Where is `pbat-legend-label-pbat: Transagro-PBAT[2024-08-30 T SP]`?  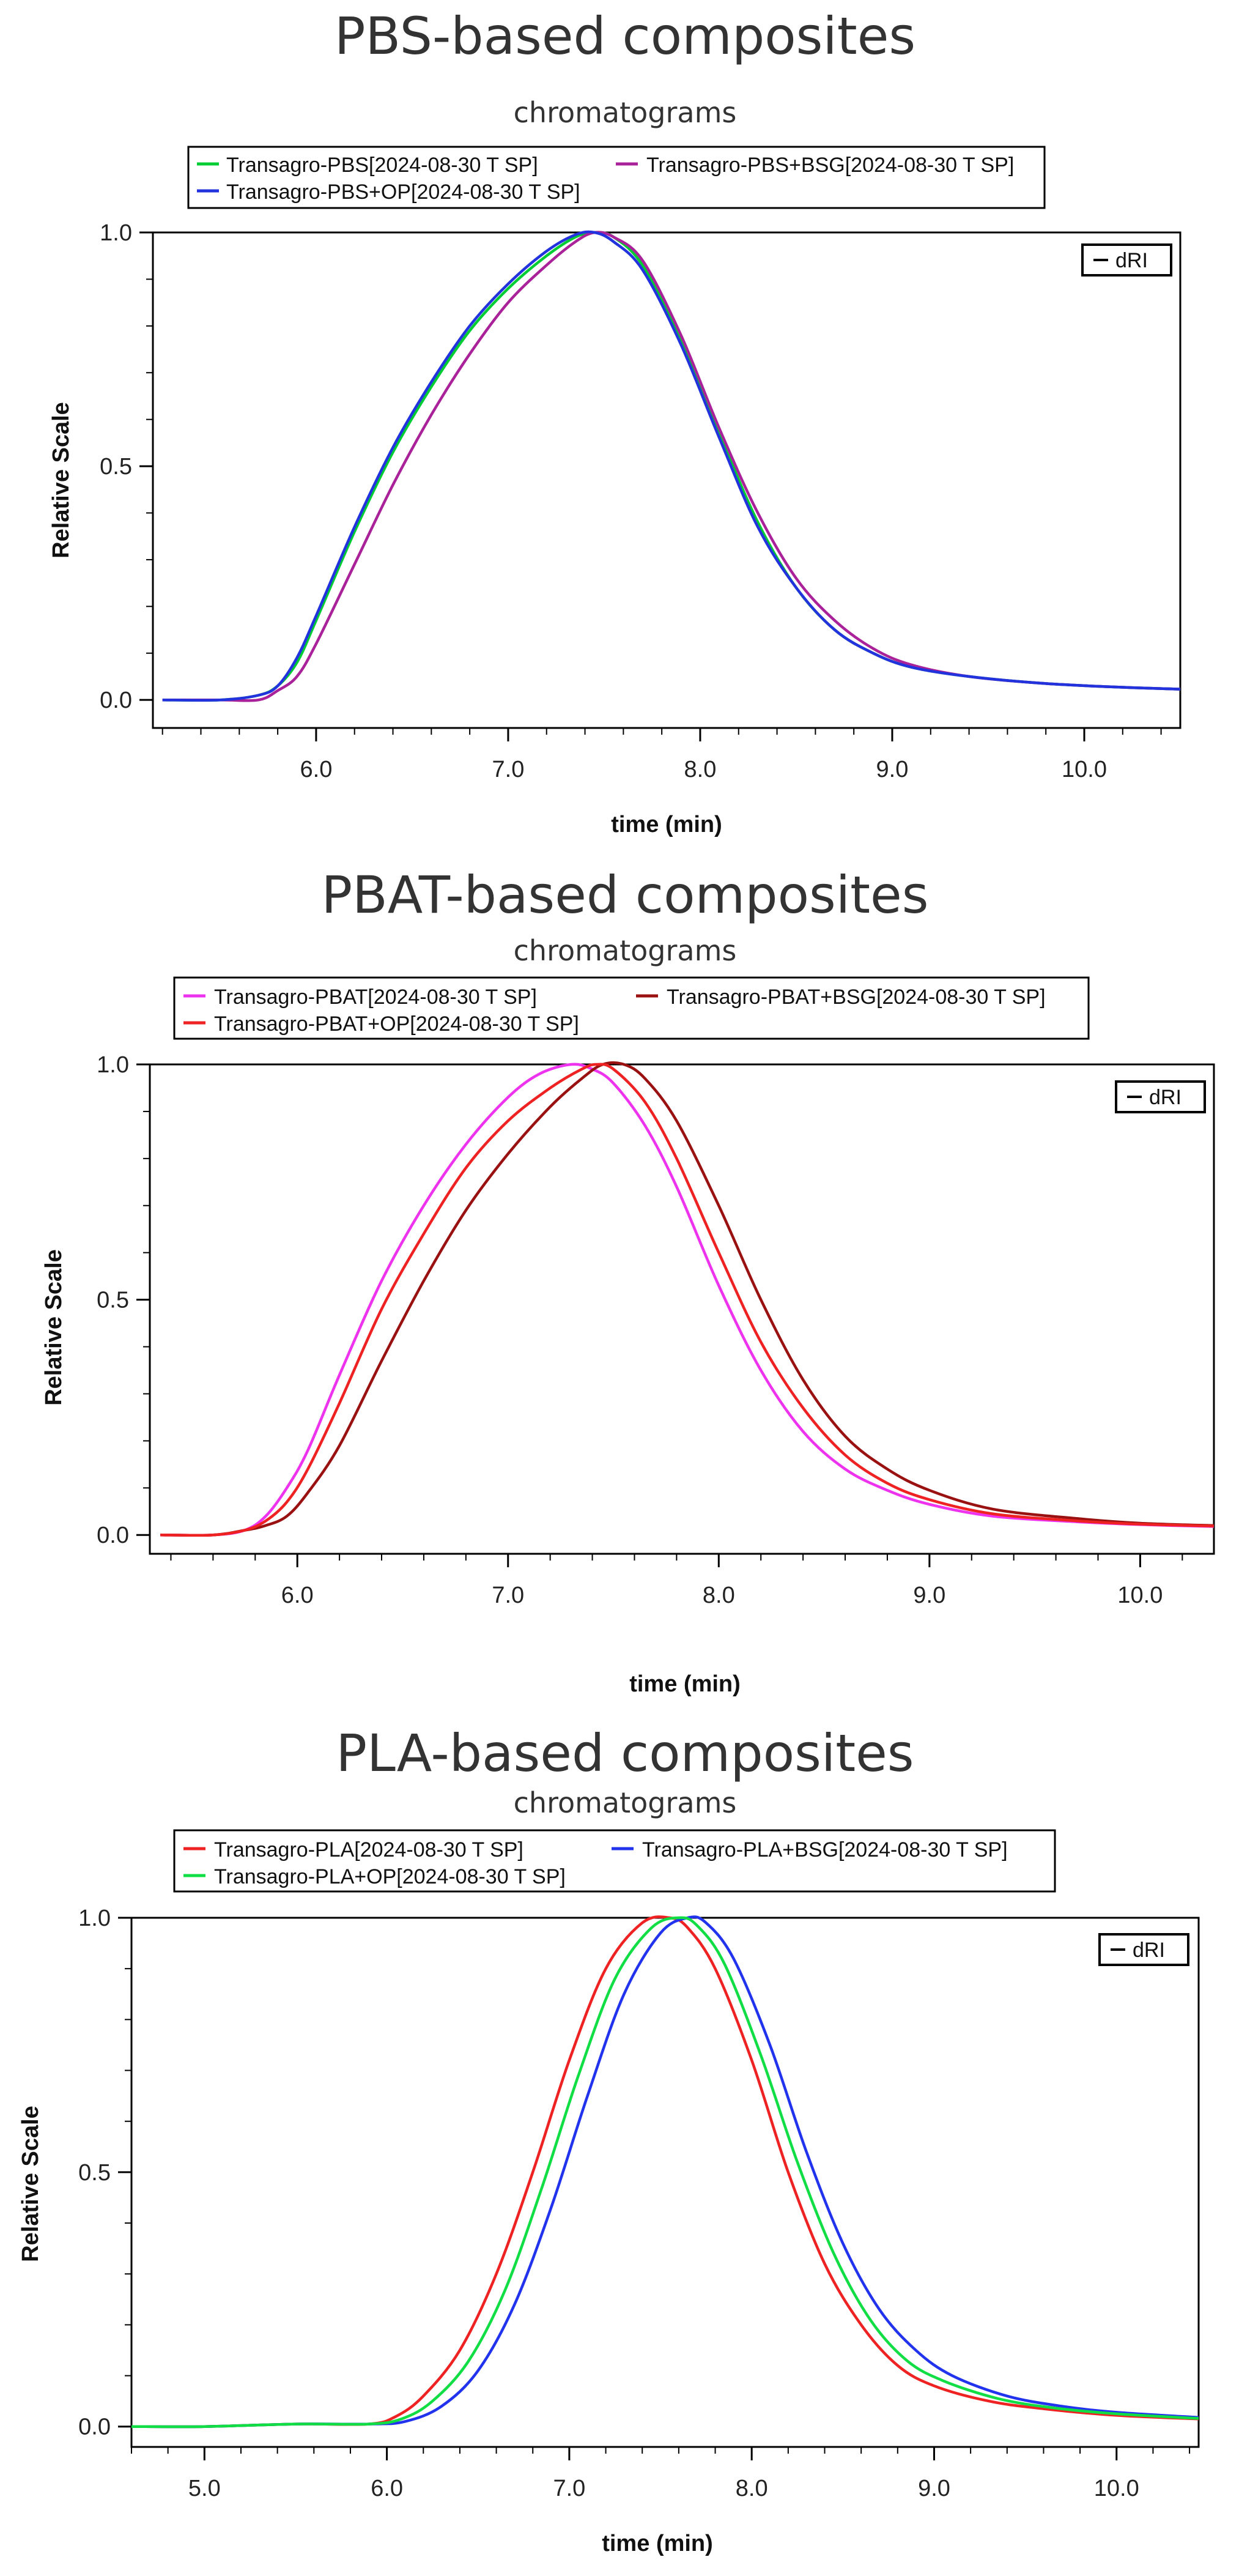 pbat-legend-label-pbat: Transagro-PBAT[2024-08-30 T SP] is located at coordinates (376, 997).